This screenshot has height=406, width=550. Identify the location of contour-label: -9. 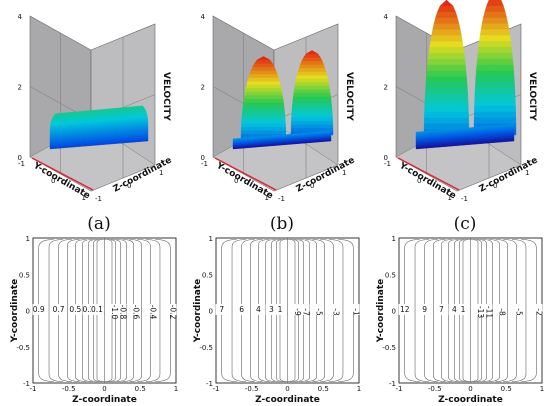
(297, 312).